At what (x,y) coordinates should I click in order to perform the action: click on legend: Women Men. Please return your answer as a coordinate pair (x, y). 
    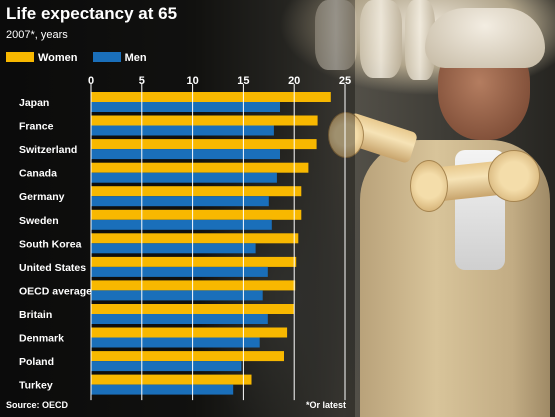
    Looking at the image, I should click on (82, 59).